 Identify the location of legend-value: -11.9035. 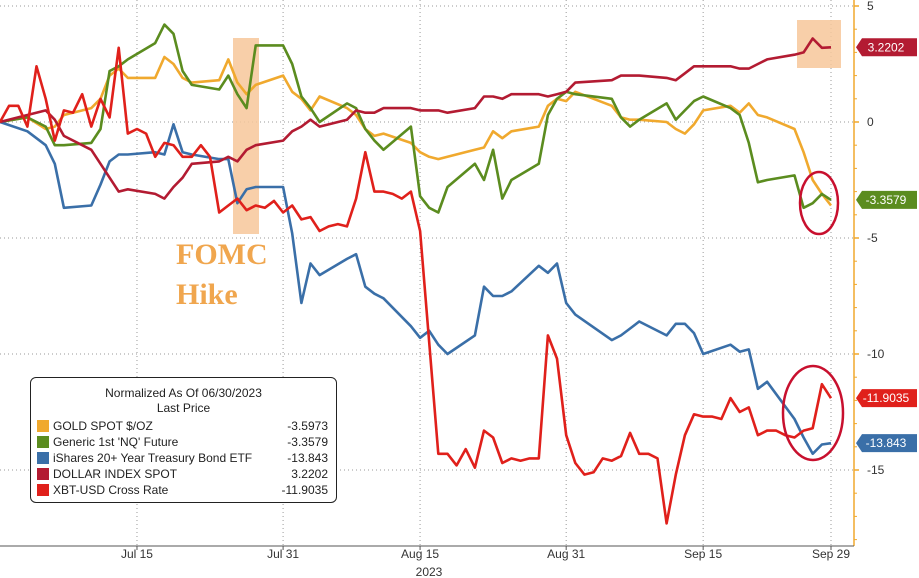
(304, 490).